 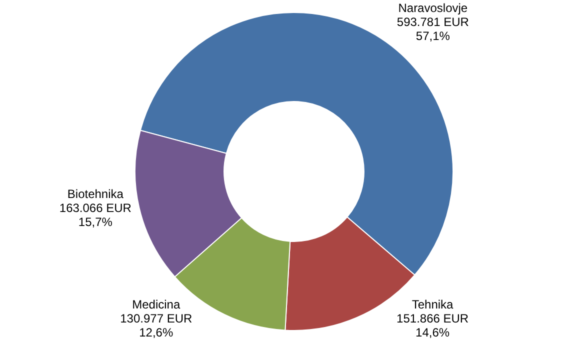 I want to click on data-label: 130.977 EUR 12,6%, so click(x=156, y=325).